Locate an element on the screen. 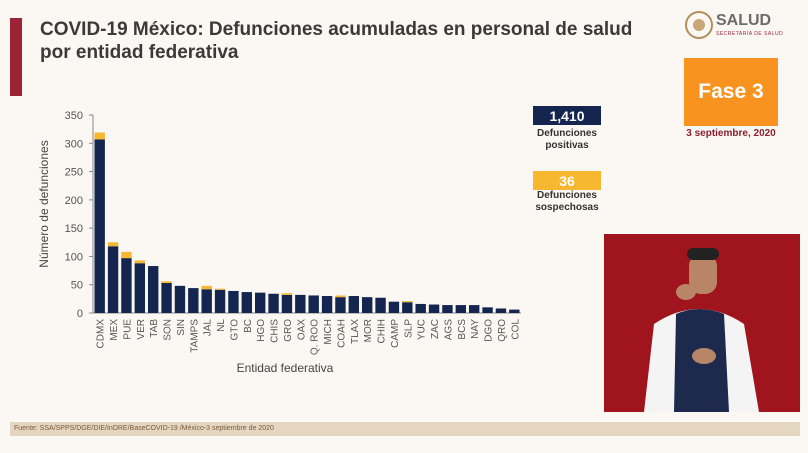 Image resolution: width=808 pixels, height=453 pixels. y-tick-label: 150 is located at coordinates (74, 229).